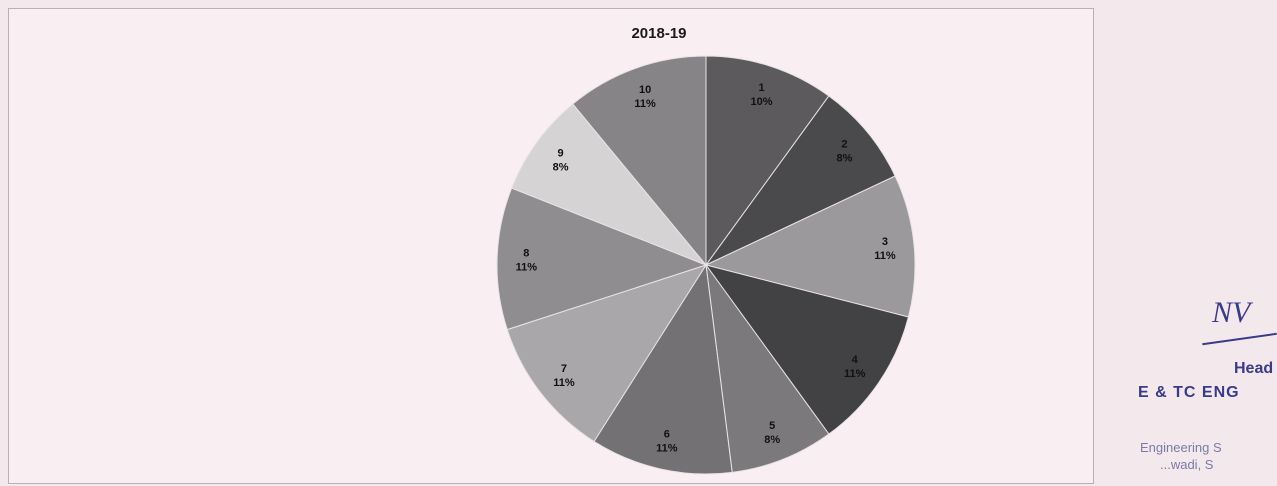  I want to click on slice-label-9: 9, so click(561, 153).